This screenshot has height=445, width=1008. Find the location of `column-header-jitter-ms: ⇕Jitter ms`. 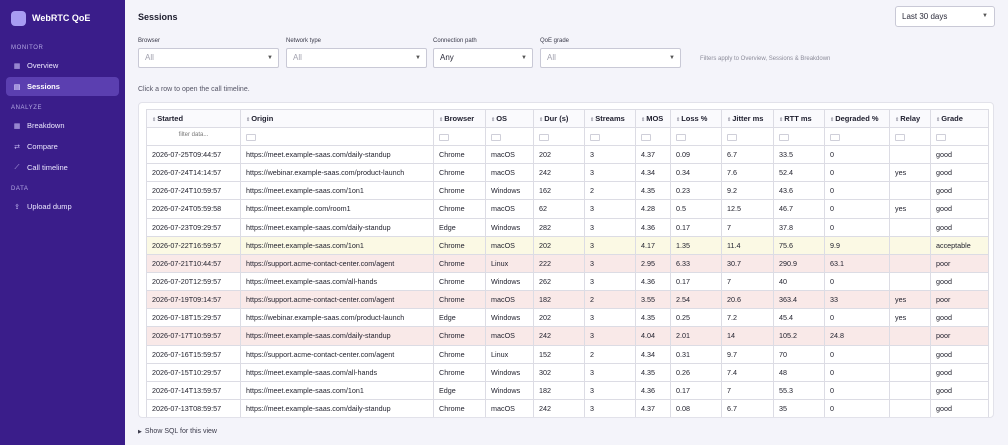

column-header-jitter-ms: ⇕Jitter ms is located at coordinates (747, 118).